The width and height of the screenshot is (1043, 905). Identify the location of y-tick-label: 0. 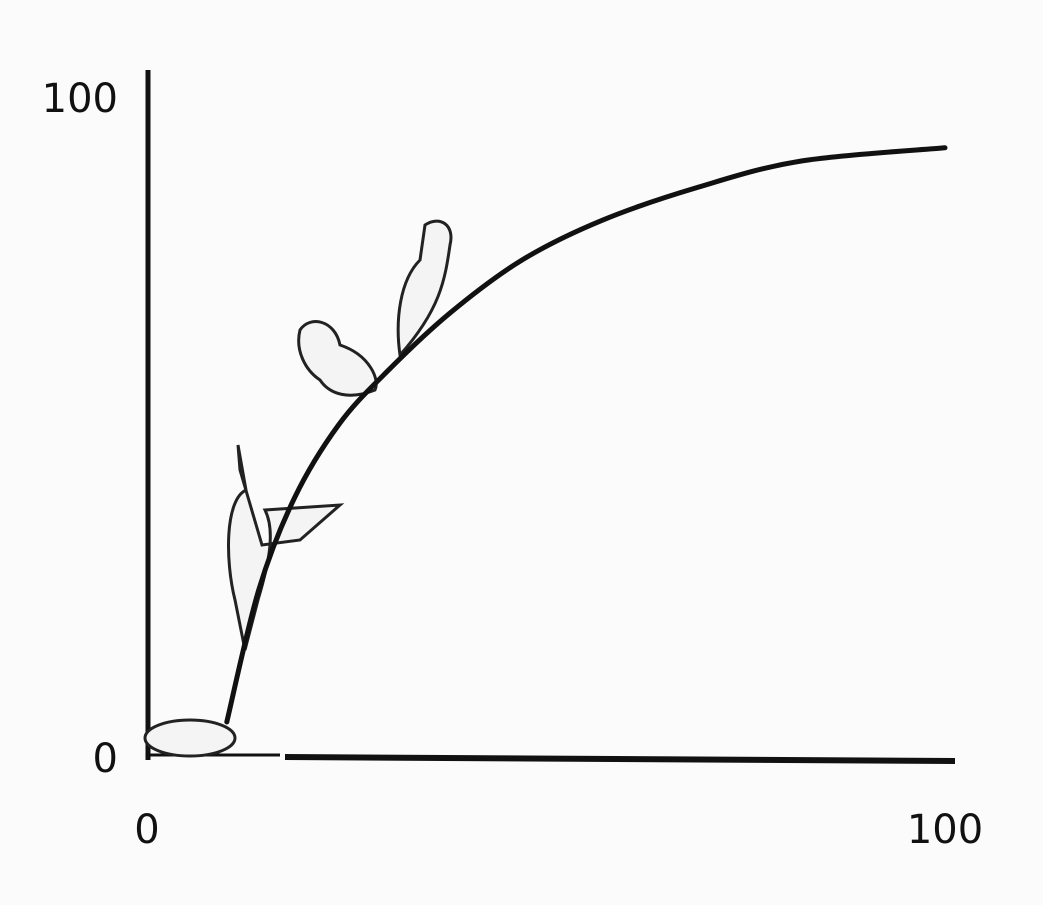
(105, 759).